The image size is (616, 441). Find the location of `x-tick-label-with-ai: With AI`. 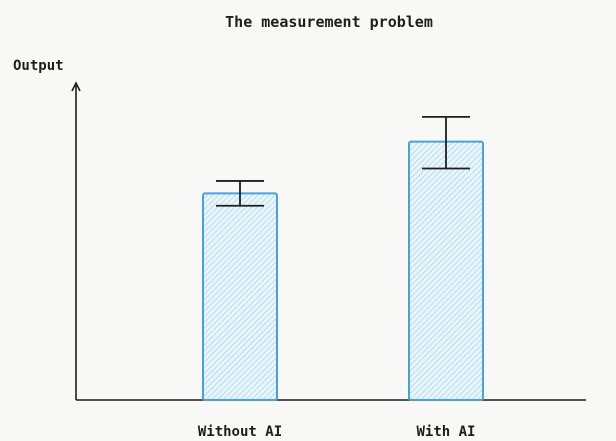

x-tick-label-with-ai: With AI is located at coordinates (445, 432).